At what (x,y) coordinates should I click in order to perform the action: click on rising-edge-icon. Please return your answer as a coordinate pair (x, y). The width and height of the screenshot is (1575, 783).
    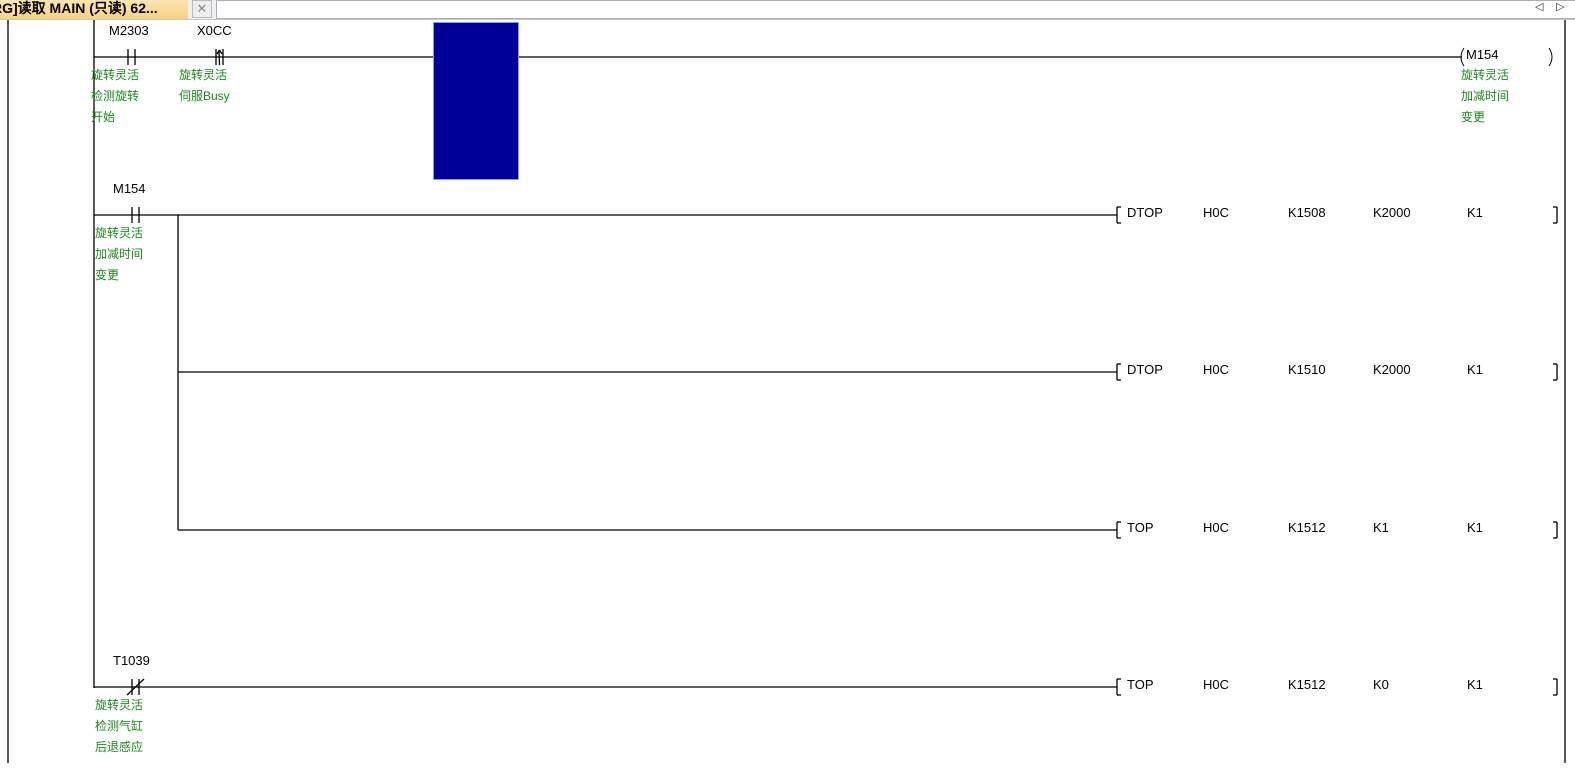
    Looking at the image, I should click on (219, 57).